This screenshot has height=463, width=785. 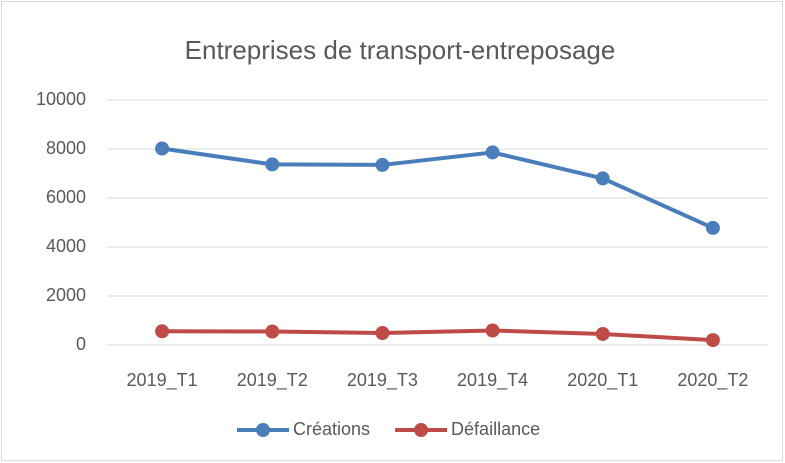 What do you see at coordinates (66, 197) in the screenshot?
I see `y-tick-label: 6000` at bounding box center [66, 197].